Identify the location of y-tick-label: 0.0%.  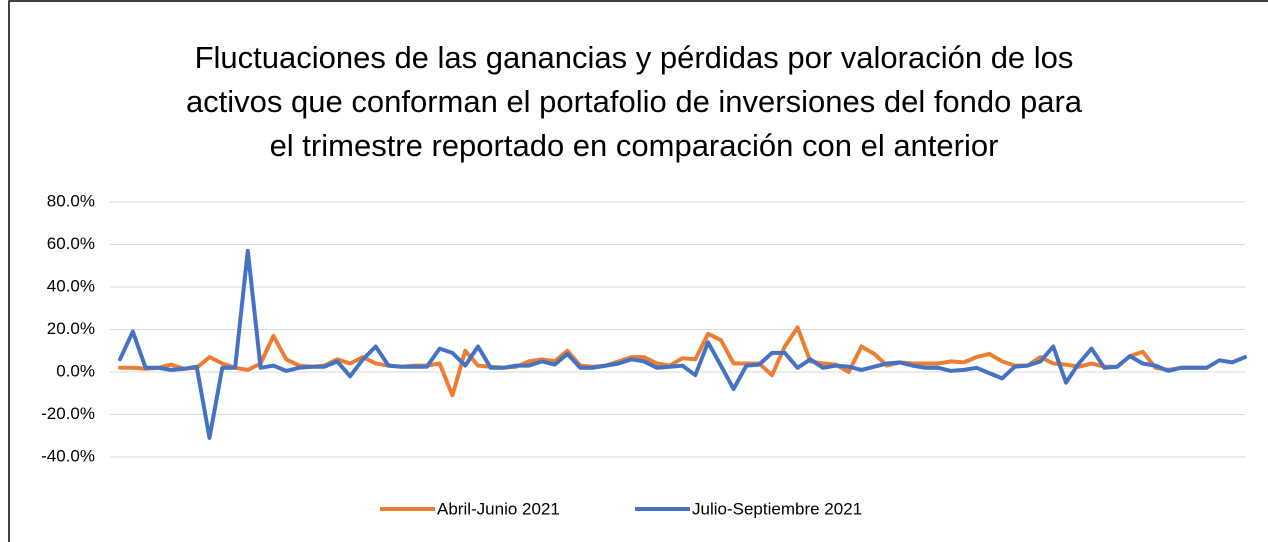
(75, 370).